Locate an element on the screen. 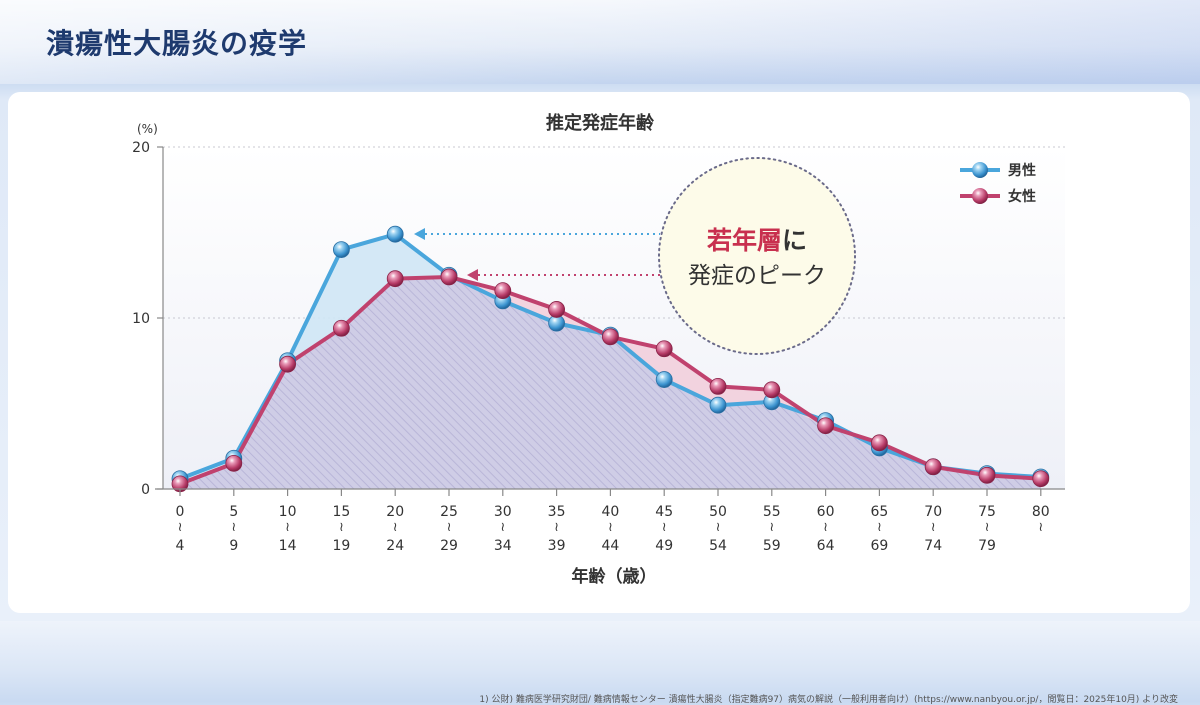 The width and height of the screenshot is (1200, 705). svg-text: 34 is located at coordinates (503, 546).